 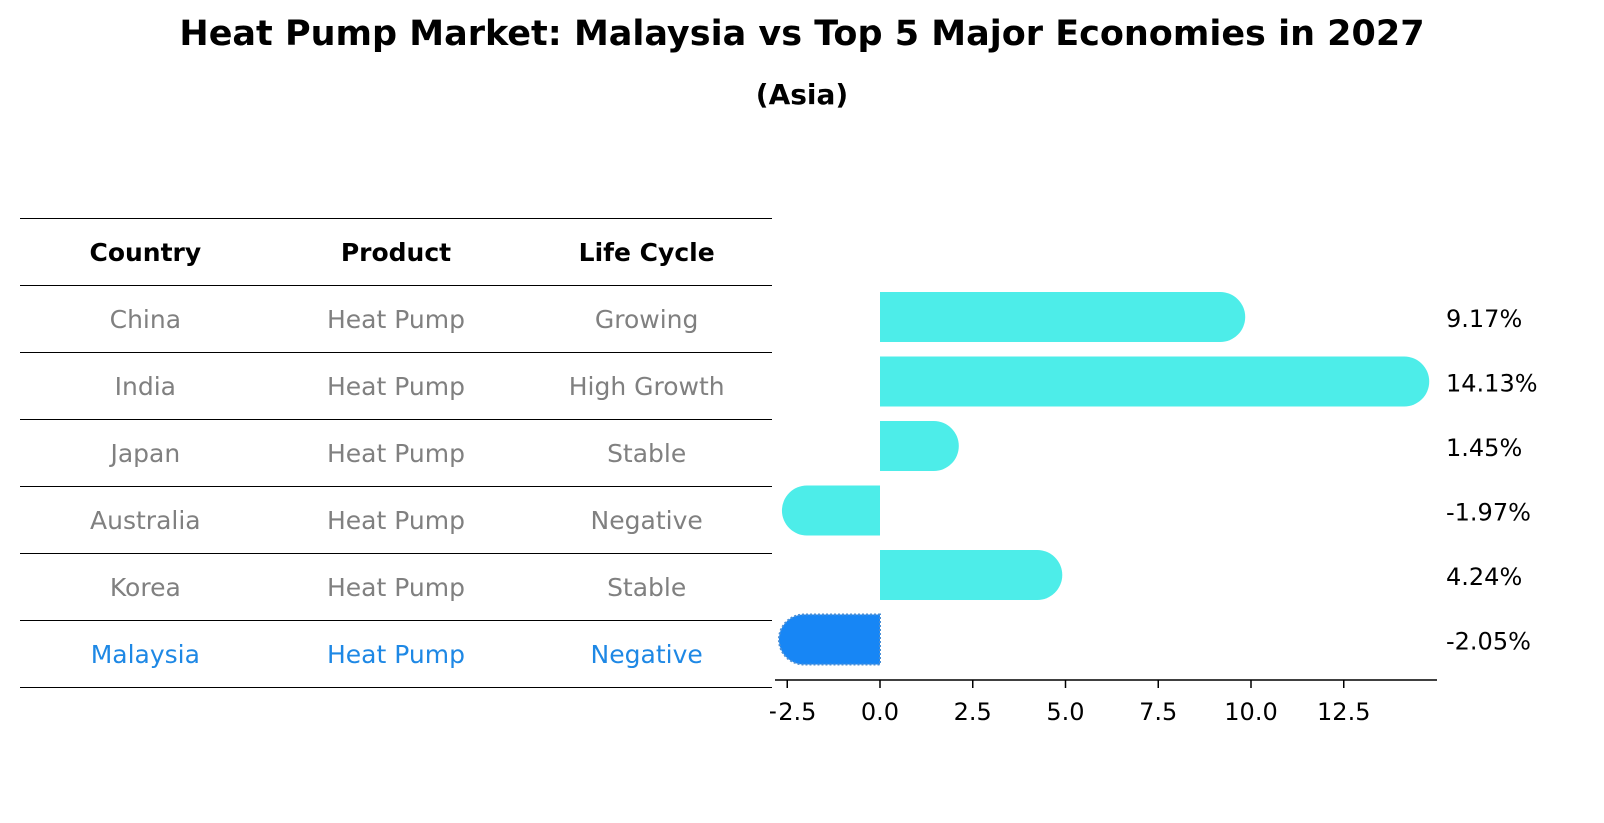 What do you see at coordinates (145, 587) in the screenshot?
I see `cell-country: Korea` at bounding box center [145, 587].